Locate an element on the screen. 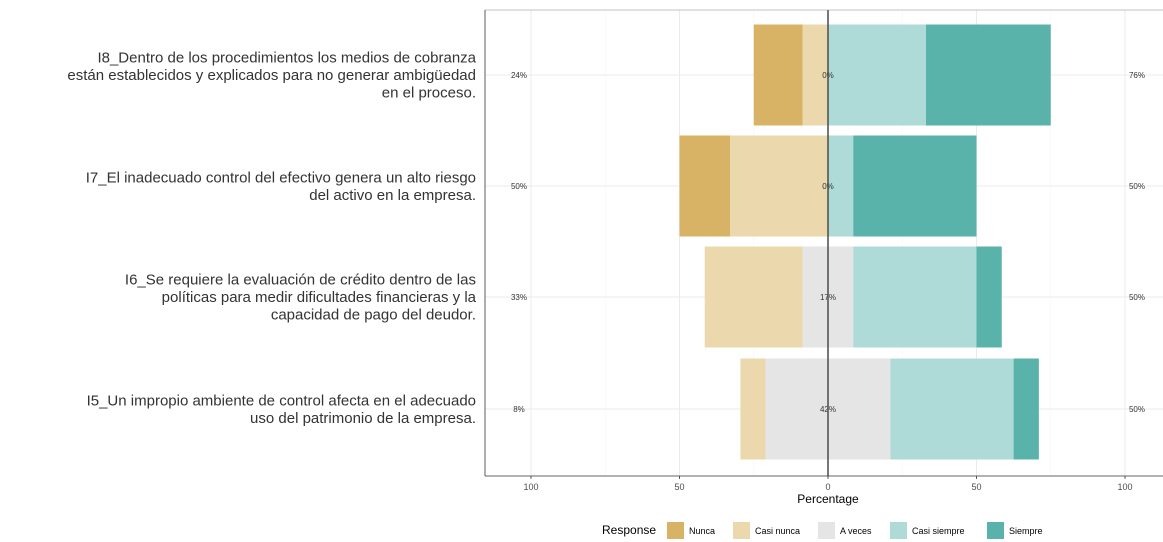  legend-label: A veces is located at coordinates (856, 531).